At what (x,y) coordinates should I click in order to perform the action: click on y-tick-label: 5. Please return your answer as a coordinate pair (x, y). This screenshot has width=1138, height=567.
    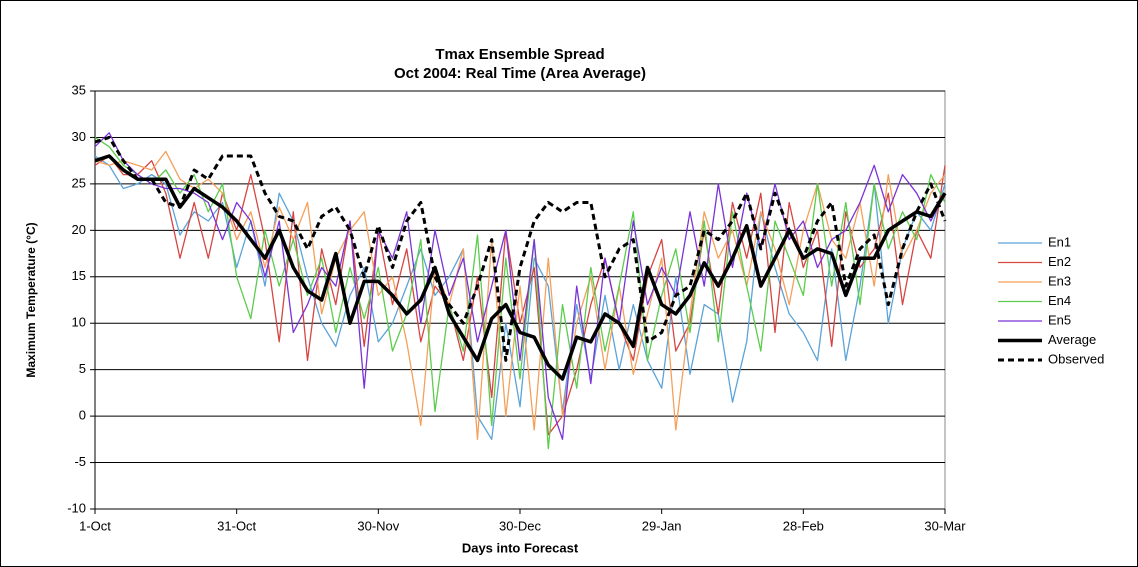
    Looking at the image, I should click on (82, 368).